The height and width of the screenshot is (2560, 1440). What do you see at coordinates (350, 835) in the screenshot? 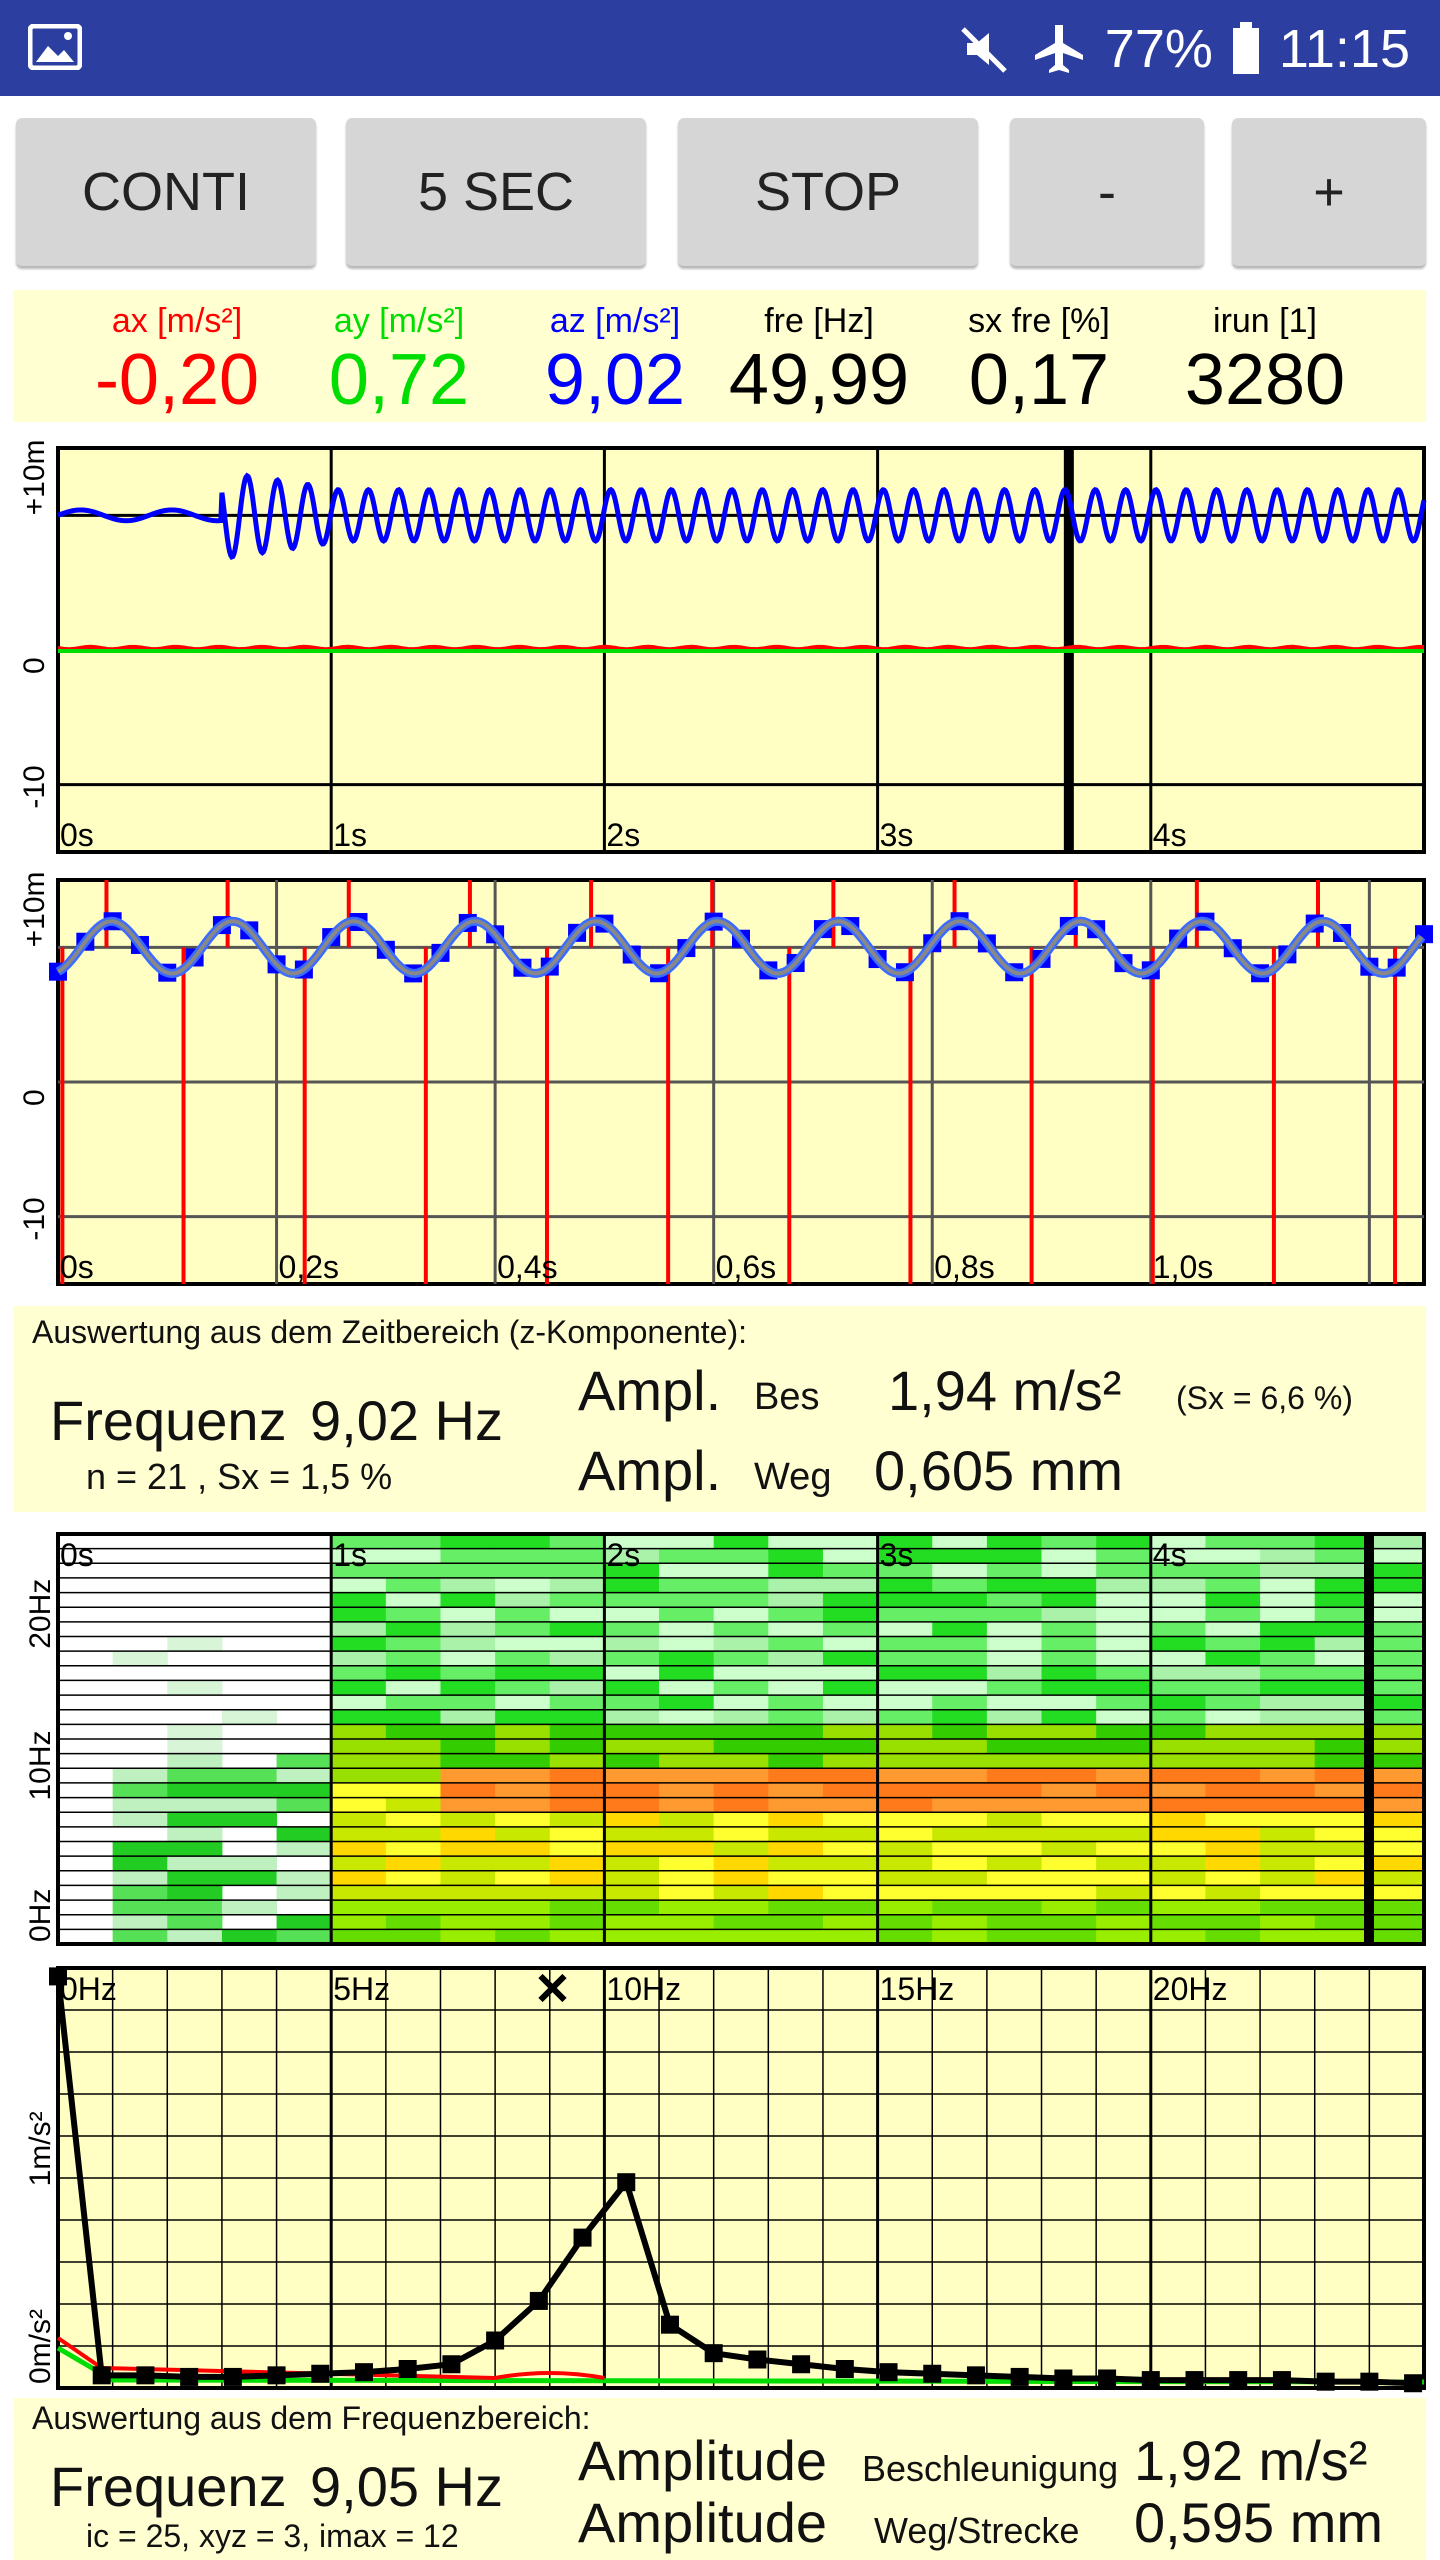
I see `x-tick-label: 1s` at bounding box center [350, 835].